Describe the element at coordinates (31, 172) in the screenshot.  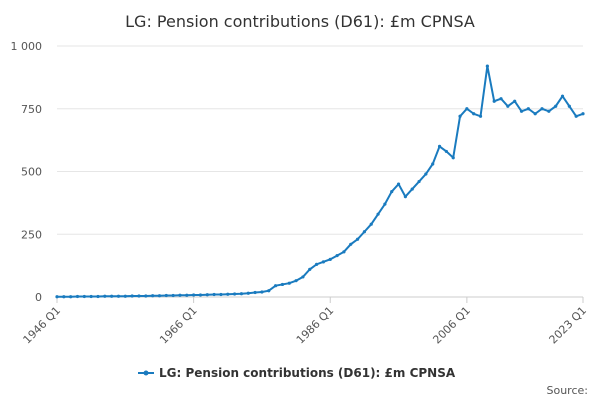
I see `y-tick-label: 500` at that location.